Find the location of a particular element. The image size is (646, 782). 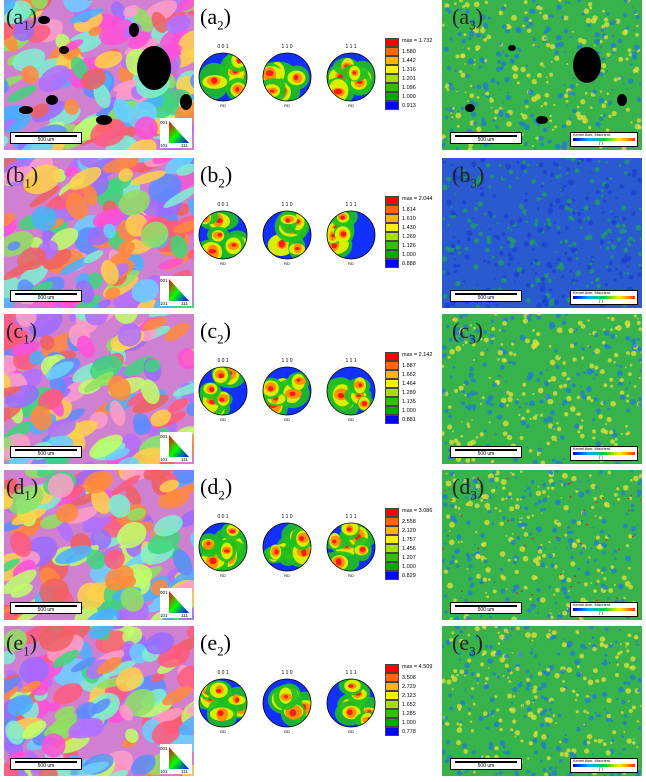

pf-label: (c2) is located at coordinates (215, 332).